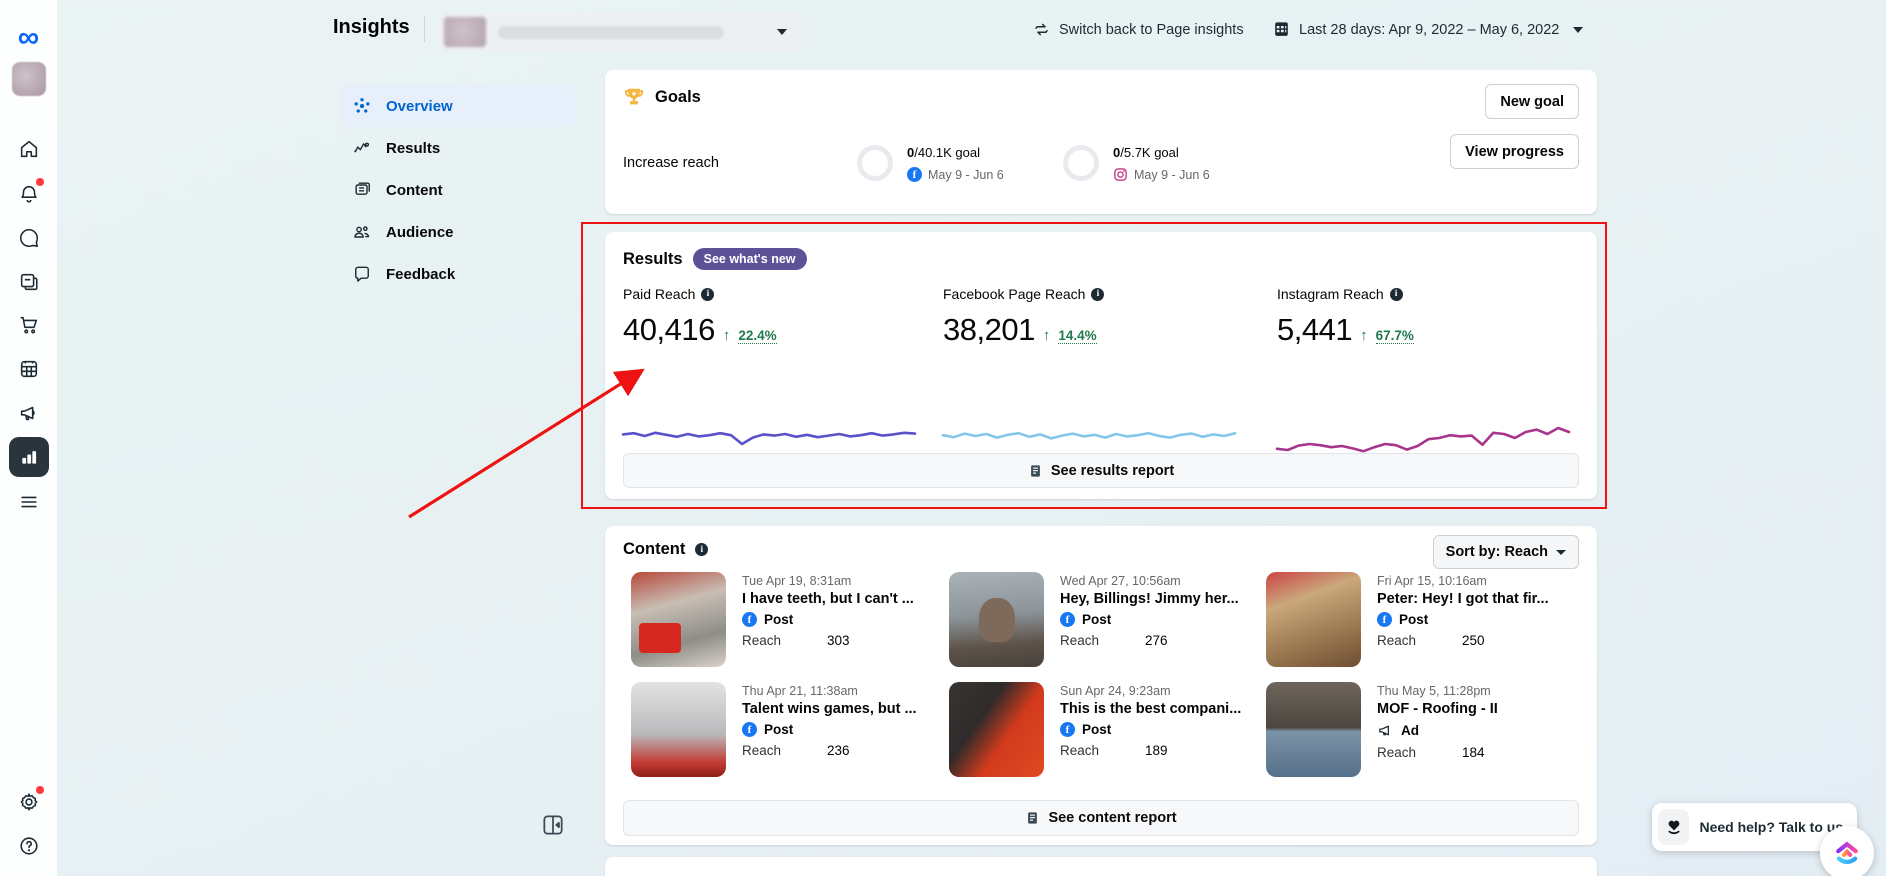  Describe the element at coordinates (1394, 336) in the screenshot. I see `metric-delta: 67.7%` at that location.